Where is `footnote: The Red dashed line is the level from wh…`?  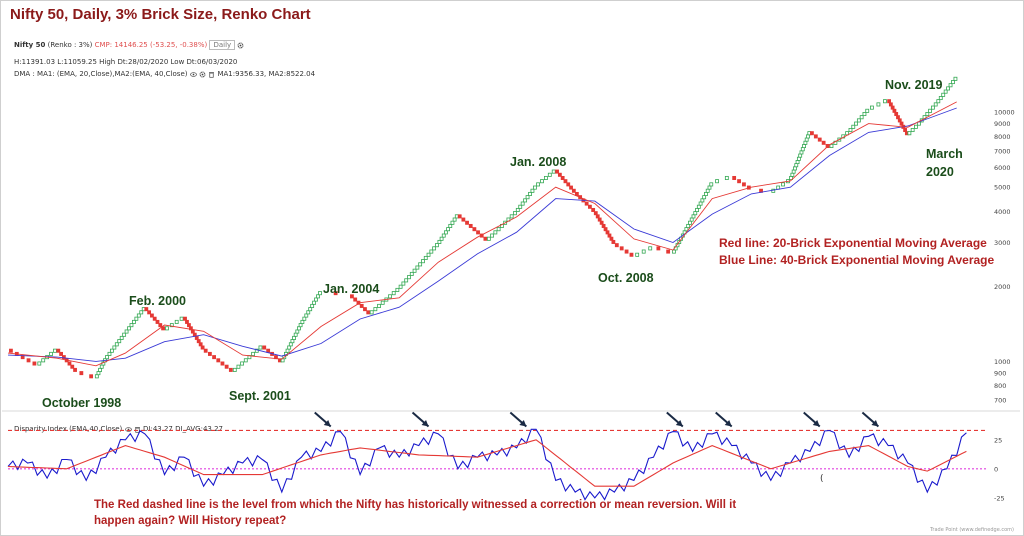 footnote: The Red dashed line is the level from wh… is located at coordinates (415, 513).